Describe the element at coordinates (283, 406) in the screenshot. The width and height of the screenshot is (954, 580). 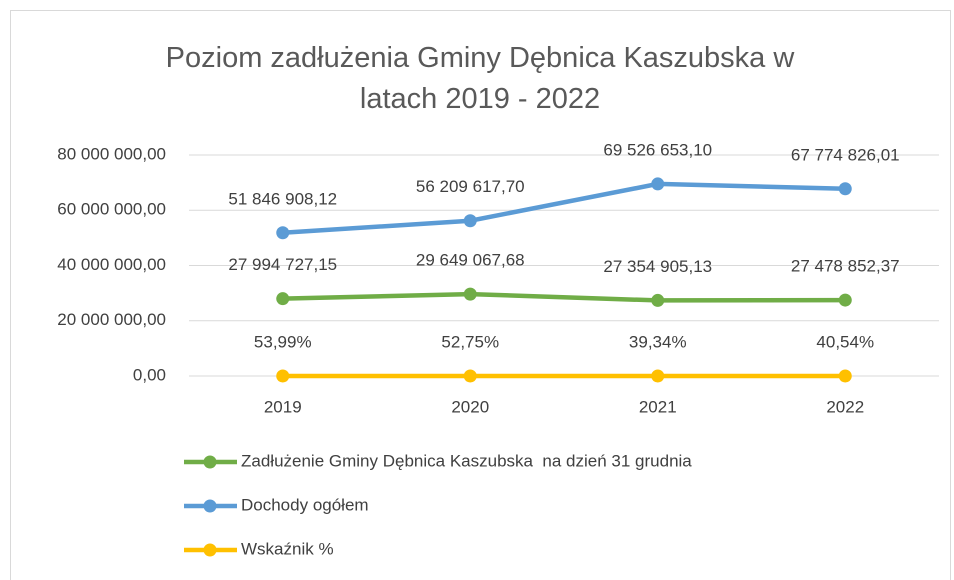
I see `x-tick-label: 2019` at that location.